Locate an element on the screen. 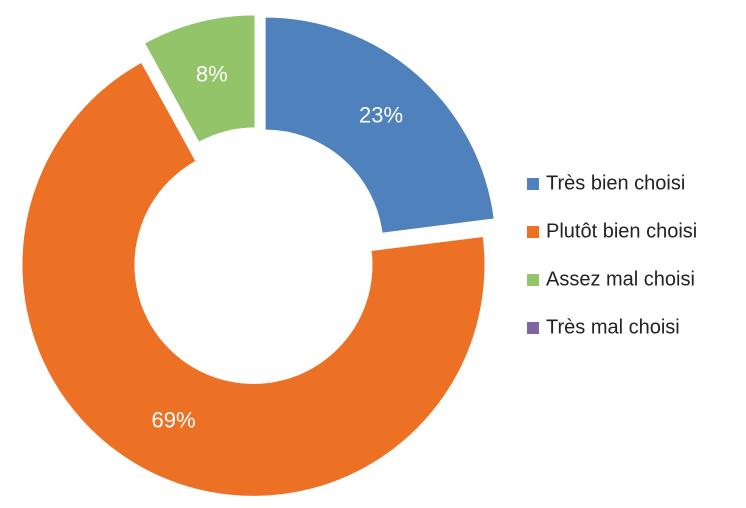 This screenshot has height=508, width=746. data-label: 69% is located at coordinates (174, 420).